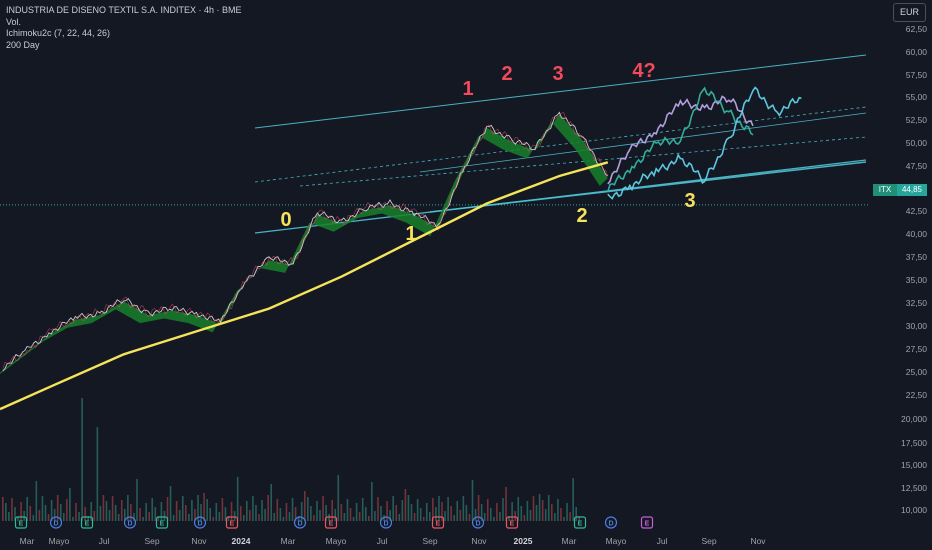 The height and width of the screenshot is (550, 932). Describe the element at coordinates (909, 12) in the screenshot. I see `currency-button: EUR` at that location.